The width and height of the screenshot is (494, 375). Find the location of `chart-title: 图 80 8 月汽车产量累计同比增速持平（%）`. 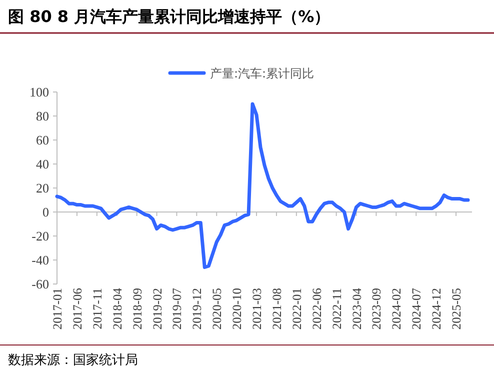

chart-title: 图 80 8 月汽车产量累计同比增速持平（%） is located at coordinates (169, 16).